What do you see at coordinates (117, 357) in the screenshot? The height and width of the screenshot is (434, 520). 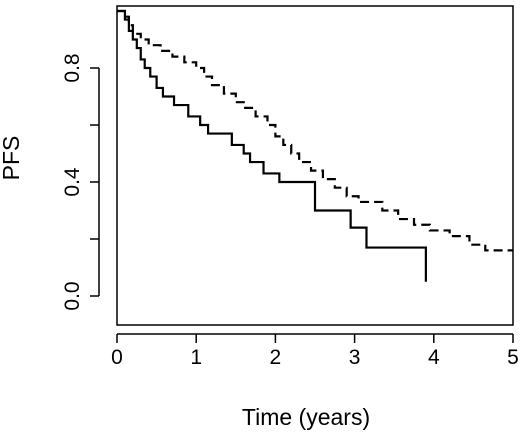 I see `x-tick-label: 0` at bounding box center [117, 357].